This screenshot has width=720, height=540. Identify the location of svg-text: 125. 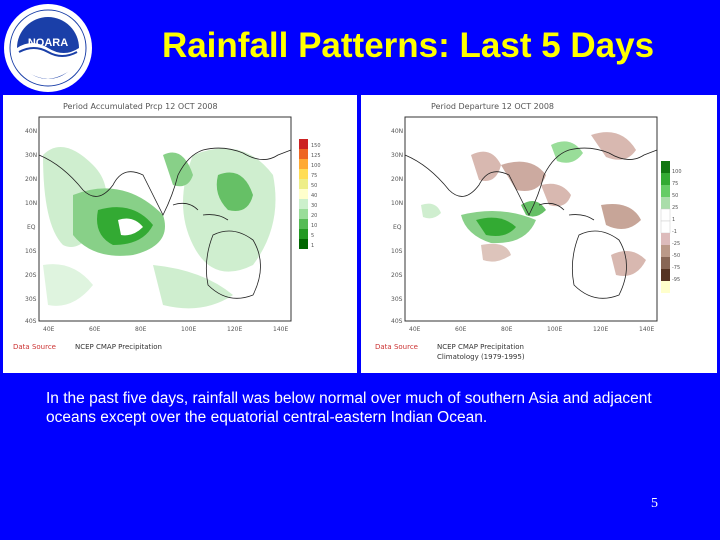
(316, 156).